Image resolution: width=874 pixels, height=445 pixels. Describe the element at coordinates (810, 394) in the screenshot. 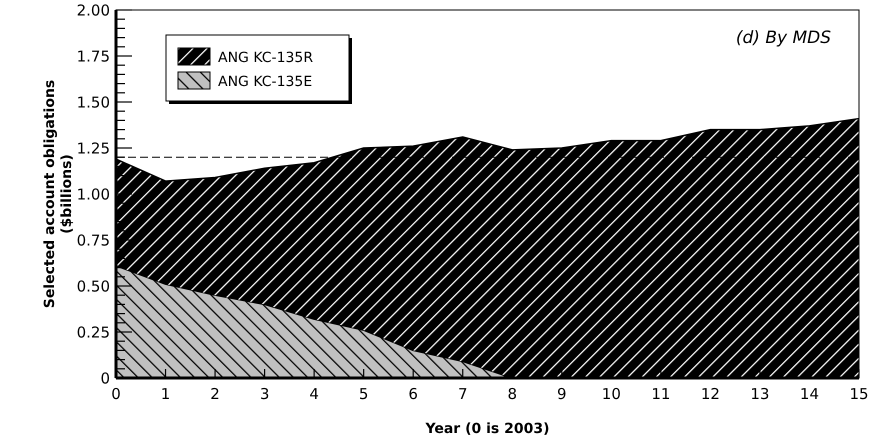

I see `x-tick-label: 14` at that location.